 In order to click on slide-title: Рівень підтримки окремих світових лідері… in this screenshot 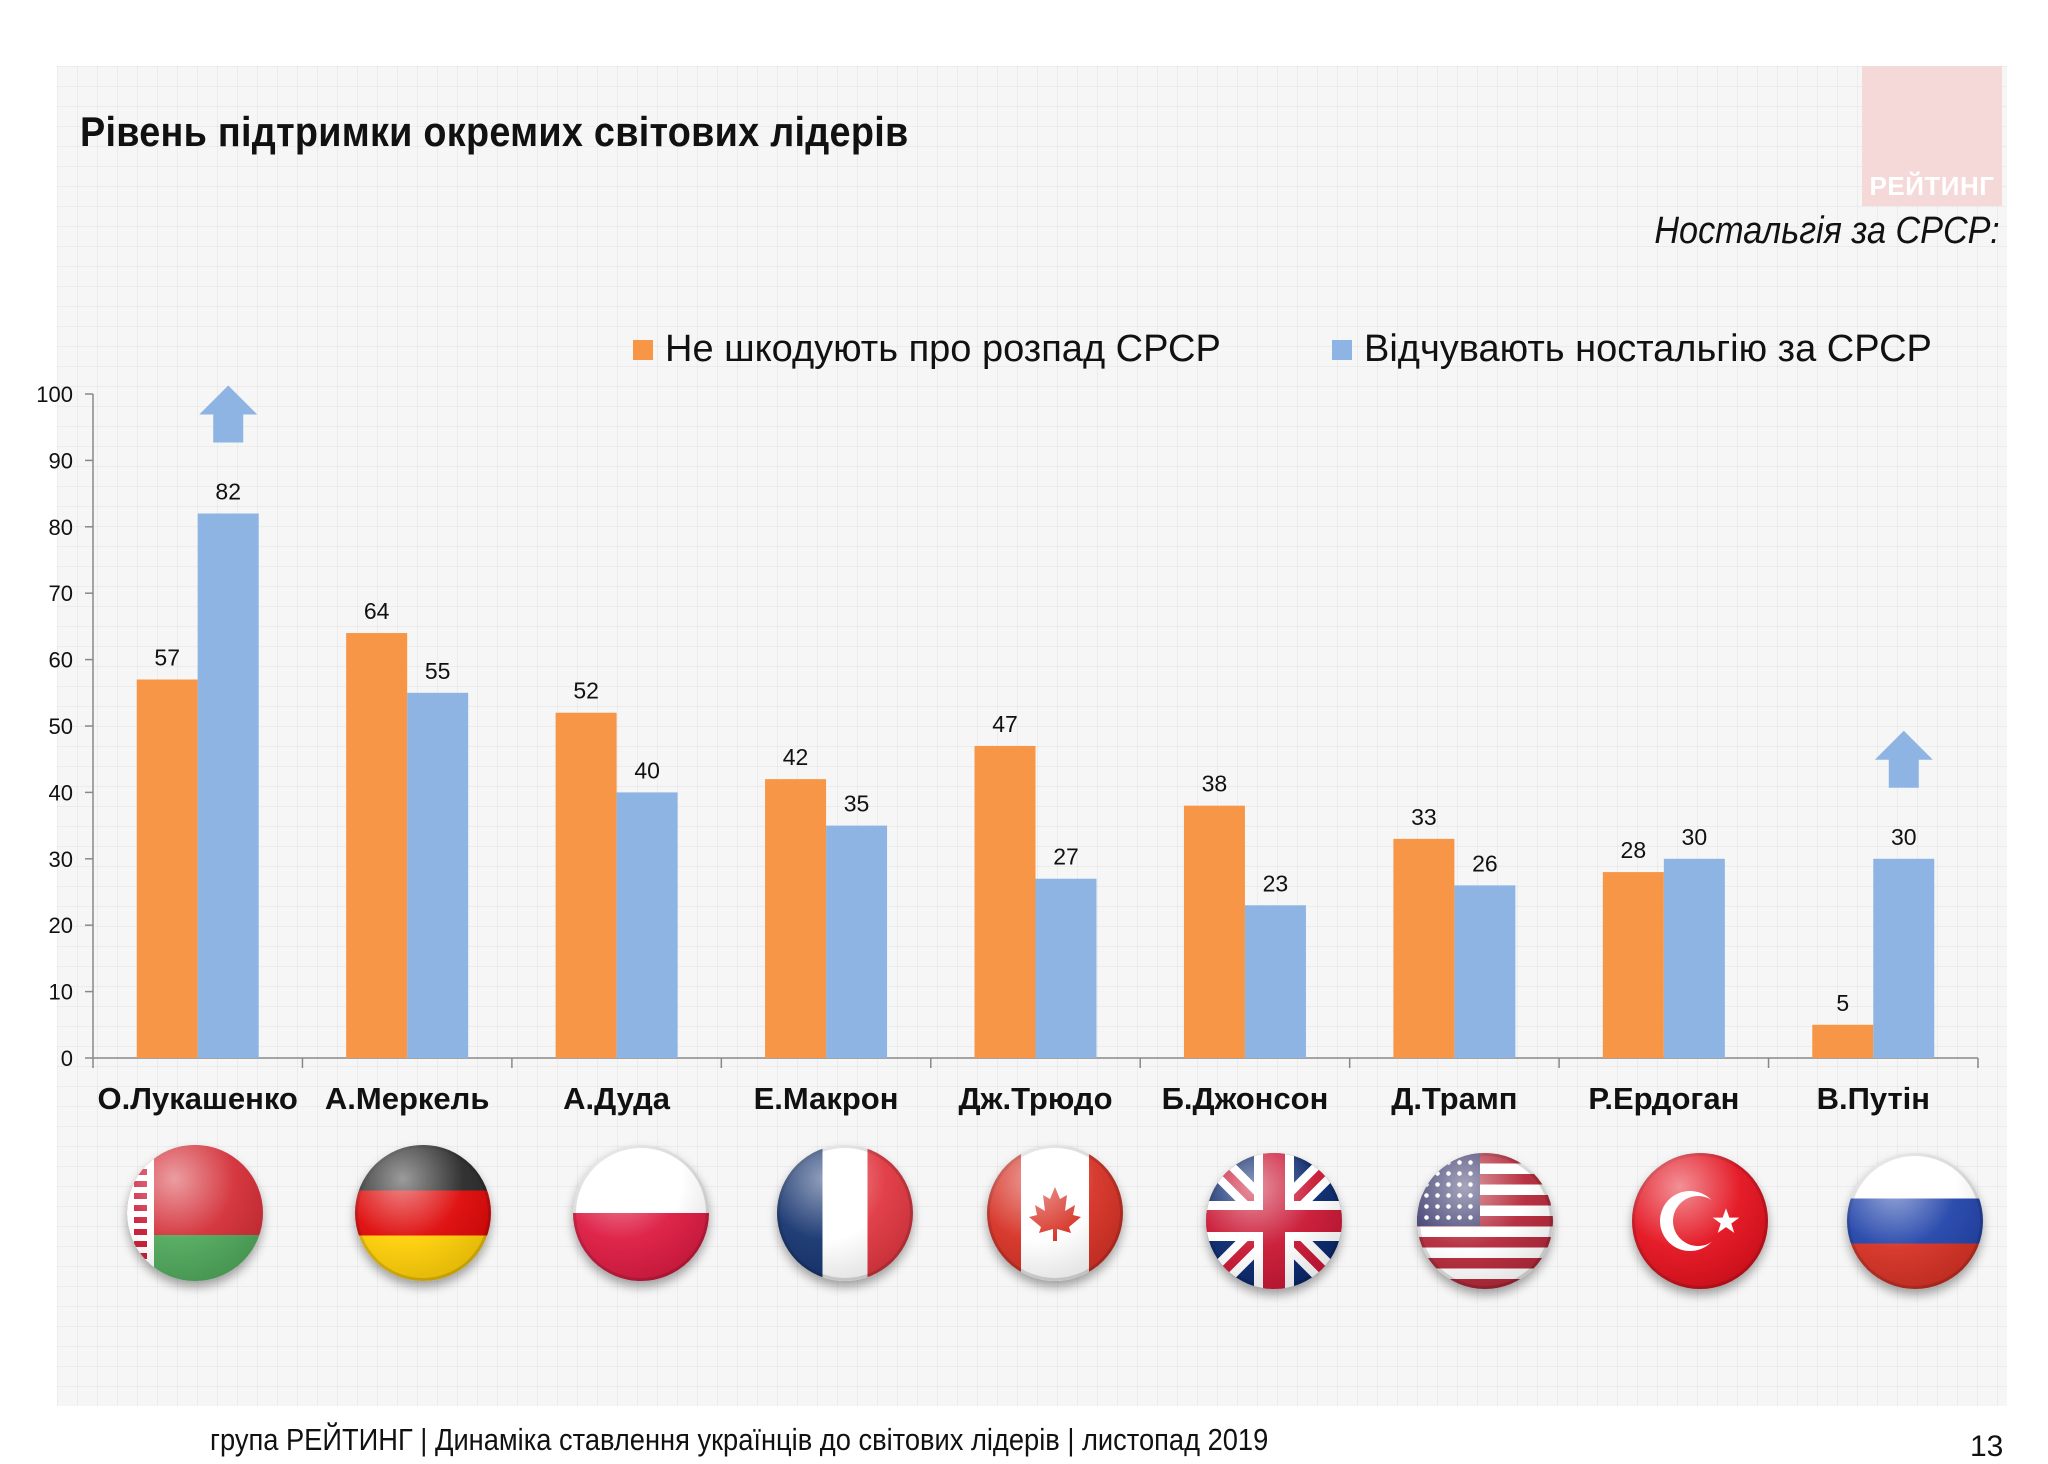, I will do `click(494, 131)`.